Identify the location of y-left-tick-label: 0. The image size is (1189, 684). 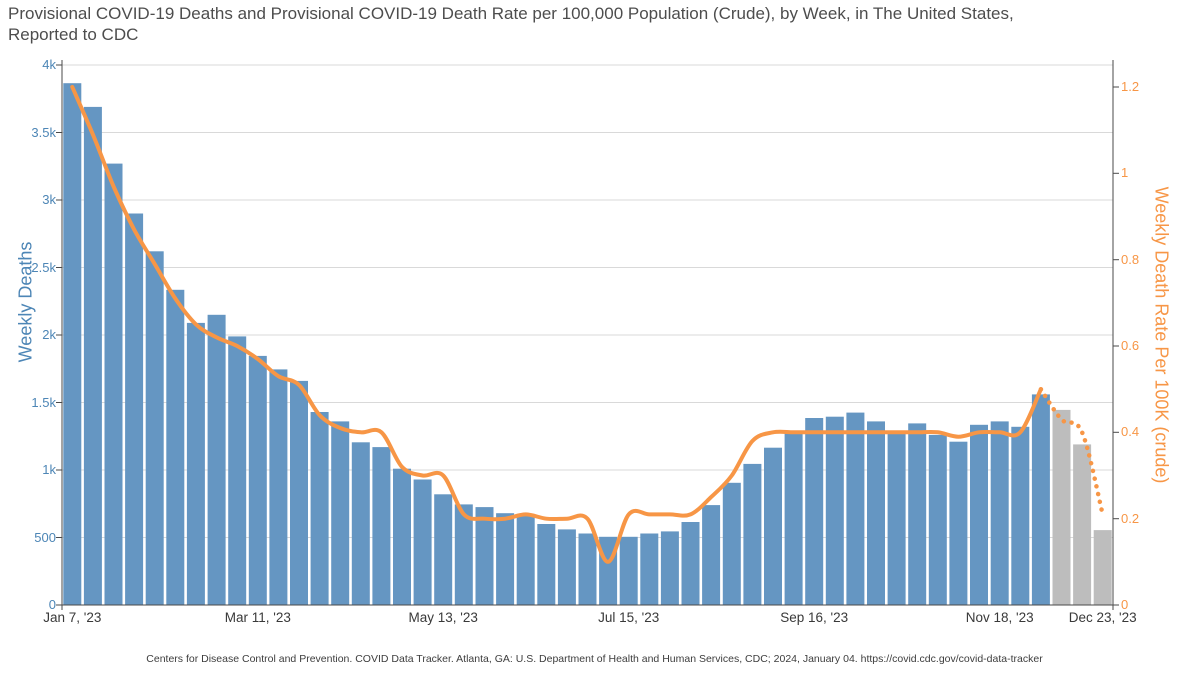
(52, 604).